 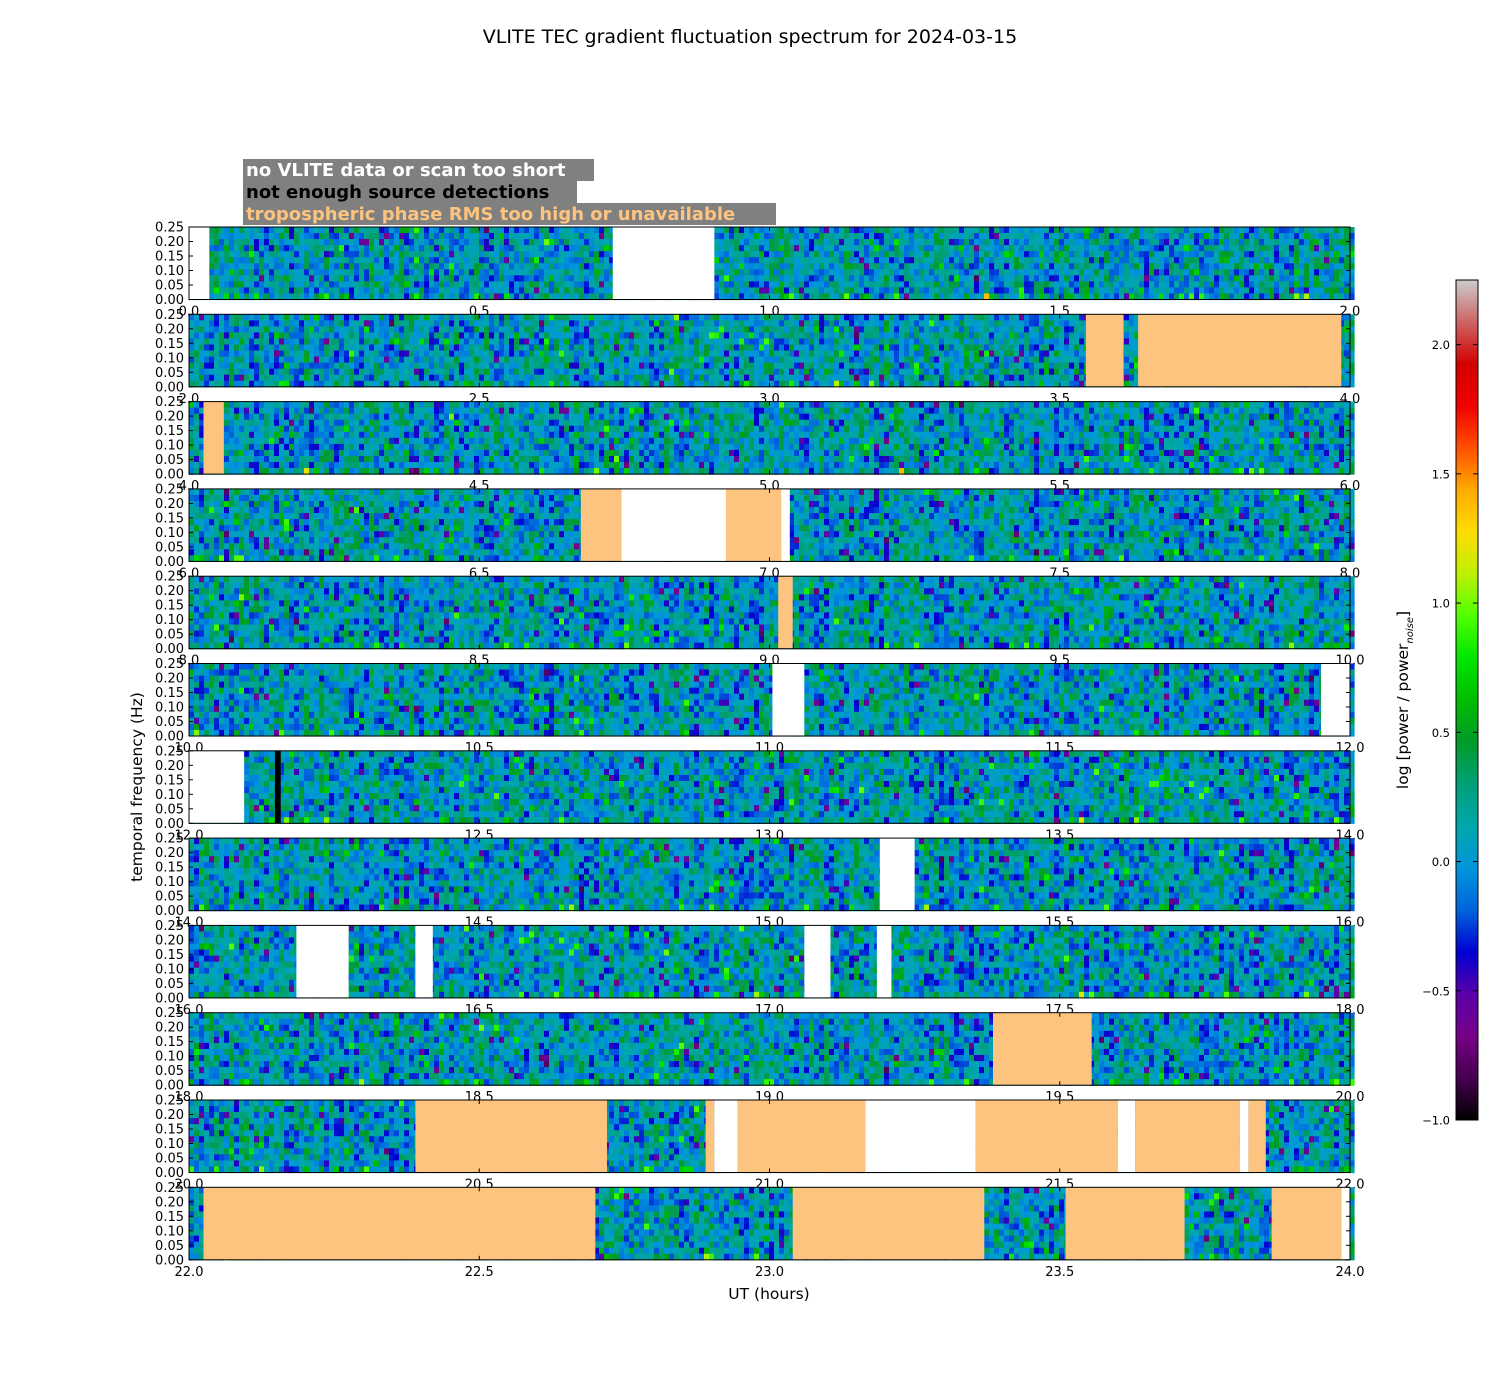 I want to click on colorbar-label: log [power / powernoise], so click(x=1405, y=700).